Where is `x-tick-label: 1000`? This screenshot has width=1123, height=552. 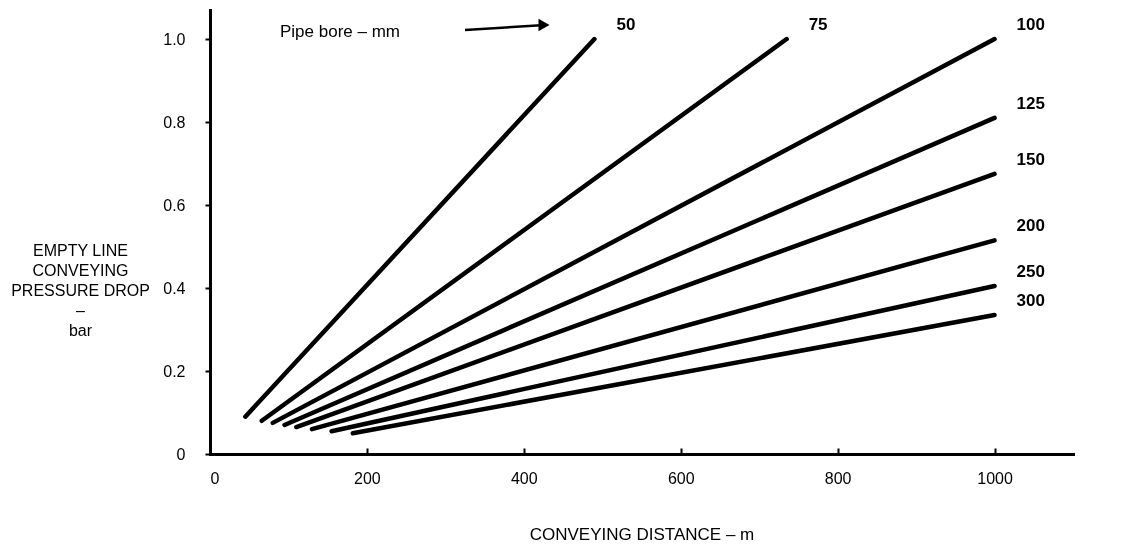
x-tick-label: 1000 is located at coordinates (995, 478).